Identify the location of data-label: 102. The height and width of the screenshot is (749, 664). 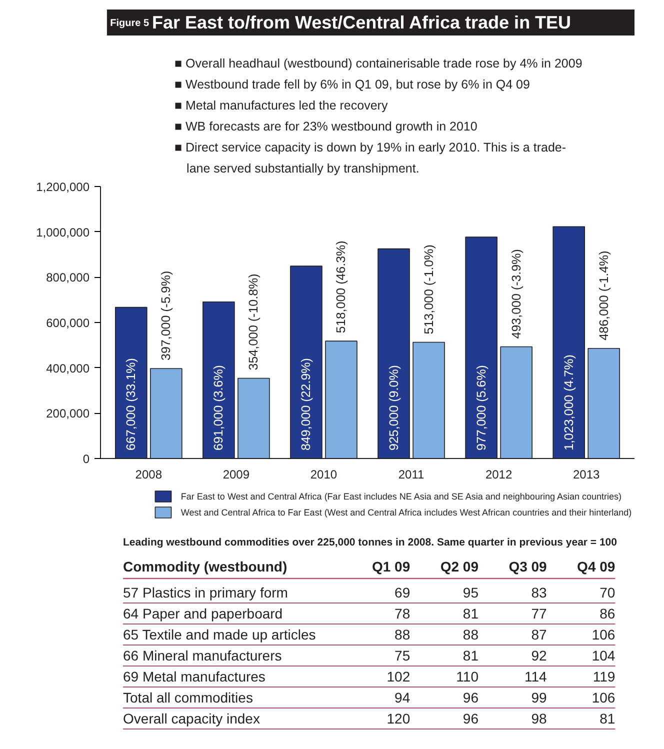
(398, 676).